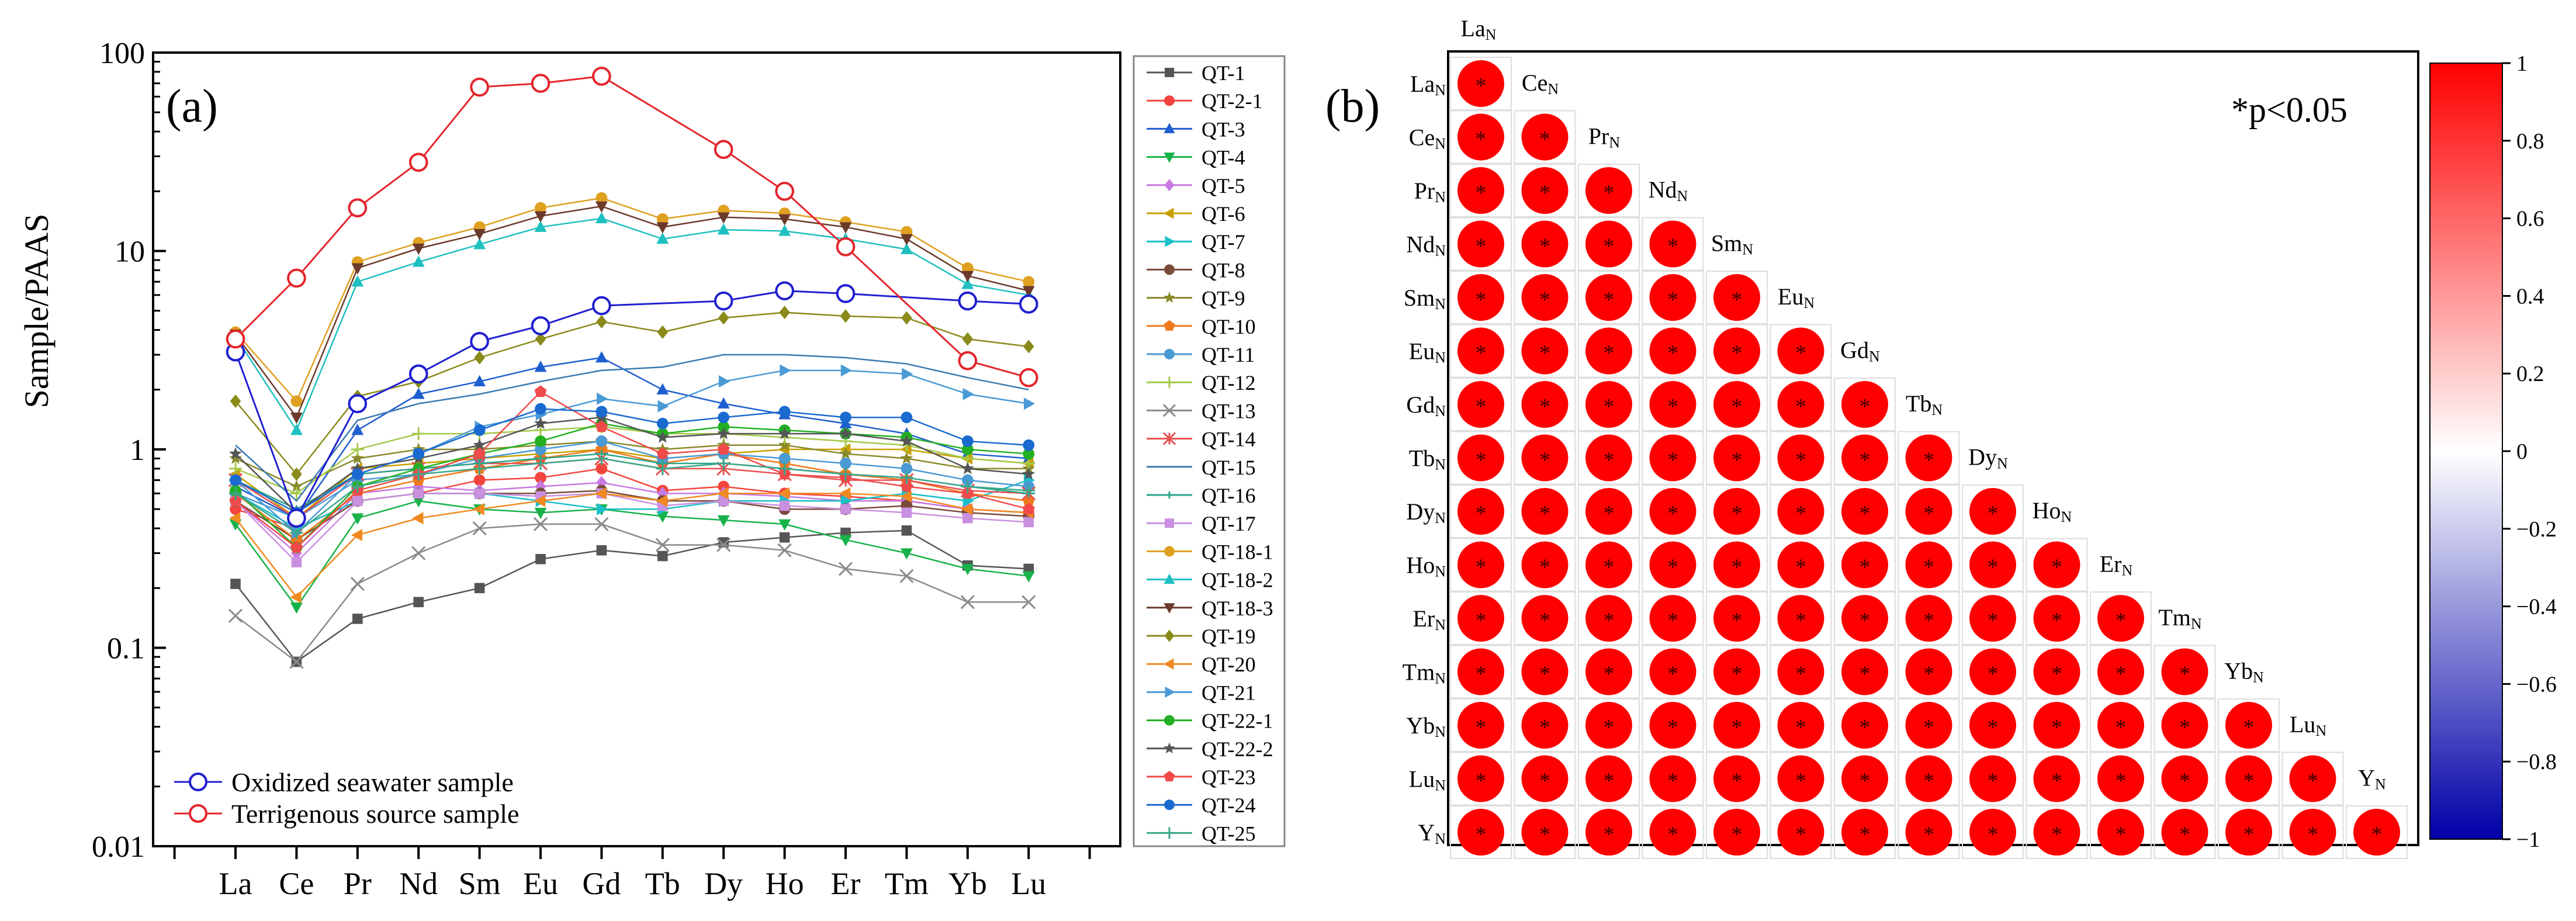  I want to click on row-label: LaN, so click(1428, 85).